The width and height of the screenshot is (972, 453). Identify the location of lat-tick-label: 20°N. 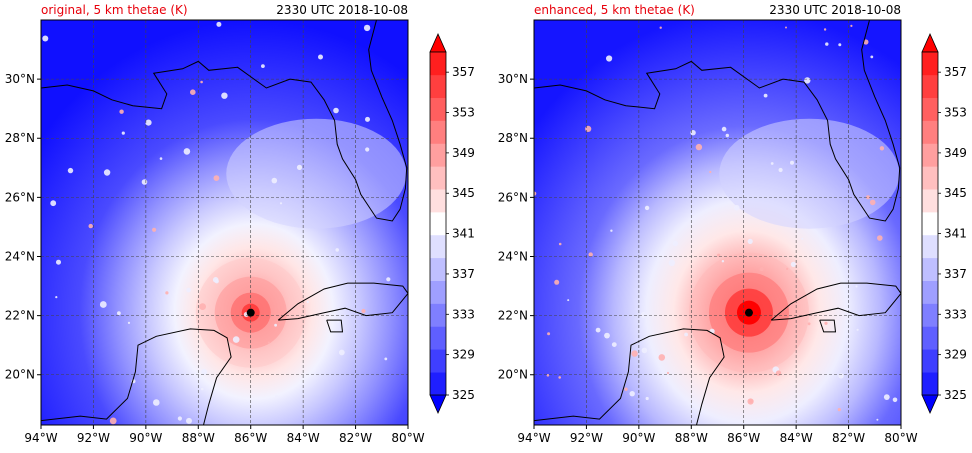
(513, 375).